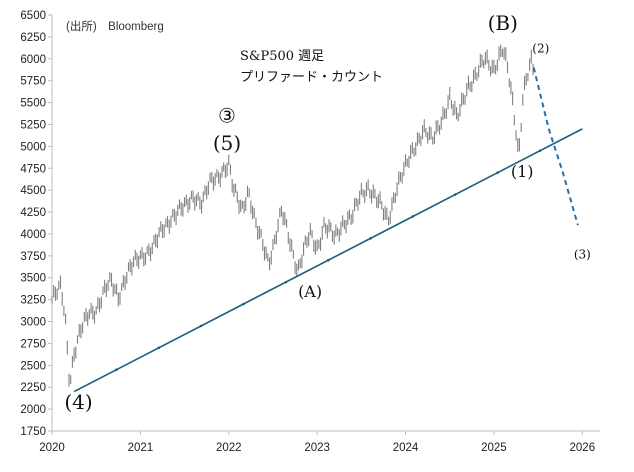 The width and height of the screenshot is (634, 472). What do you see at coordinates (52, 448) in the screenshot?
I see `x-tick-label: 2020` at bounding box center [52, 448].